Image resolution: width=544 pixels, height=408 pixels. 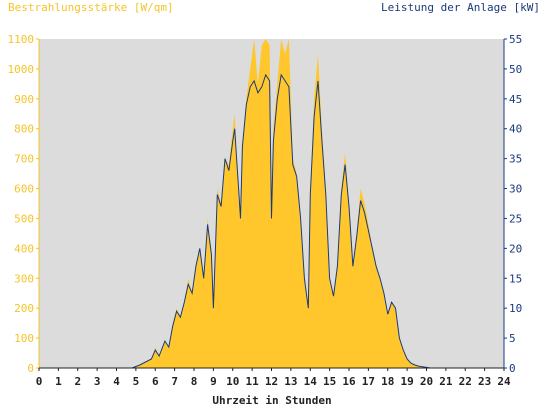 What do you see at coordinates (232, 381) in the screenshot?
I see `x-tick-label: 10` at bounding box center [232, 381].